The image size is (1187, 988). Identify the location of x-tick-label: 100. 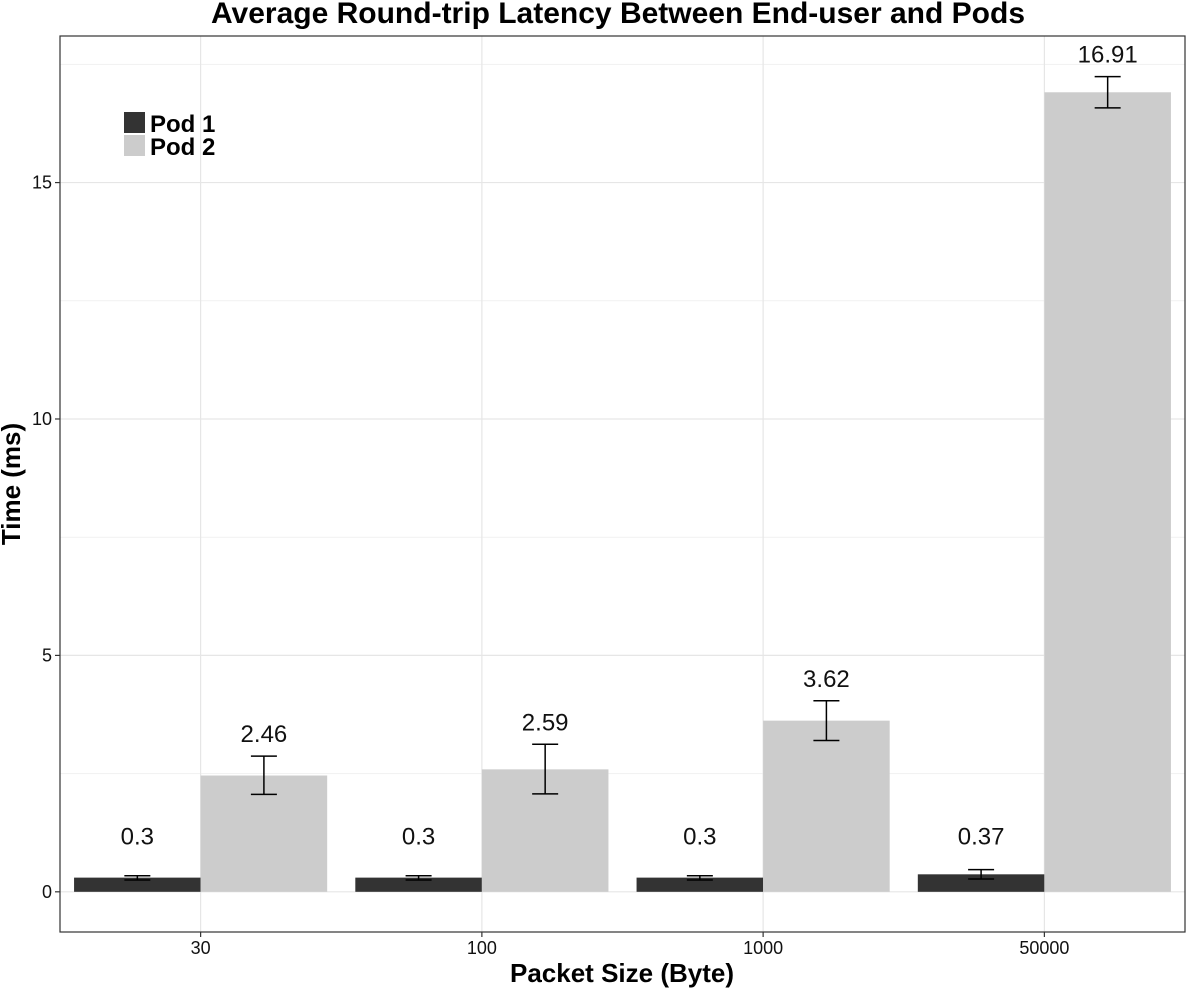
(482, 948).